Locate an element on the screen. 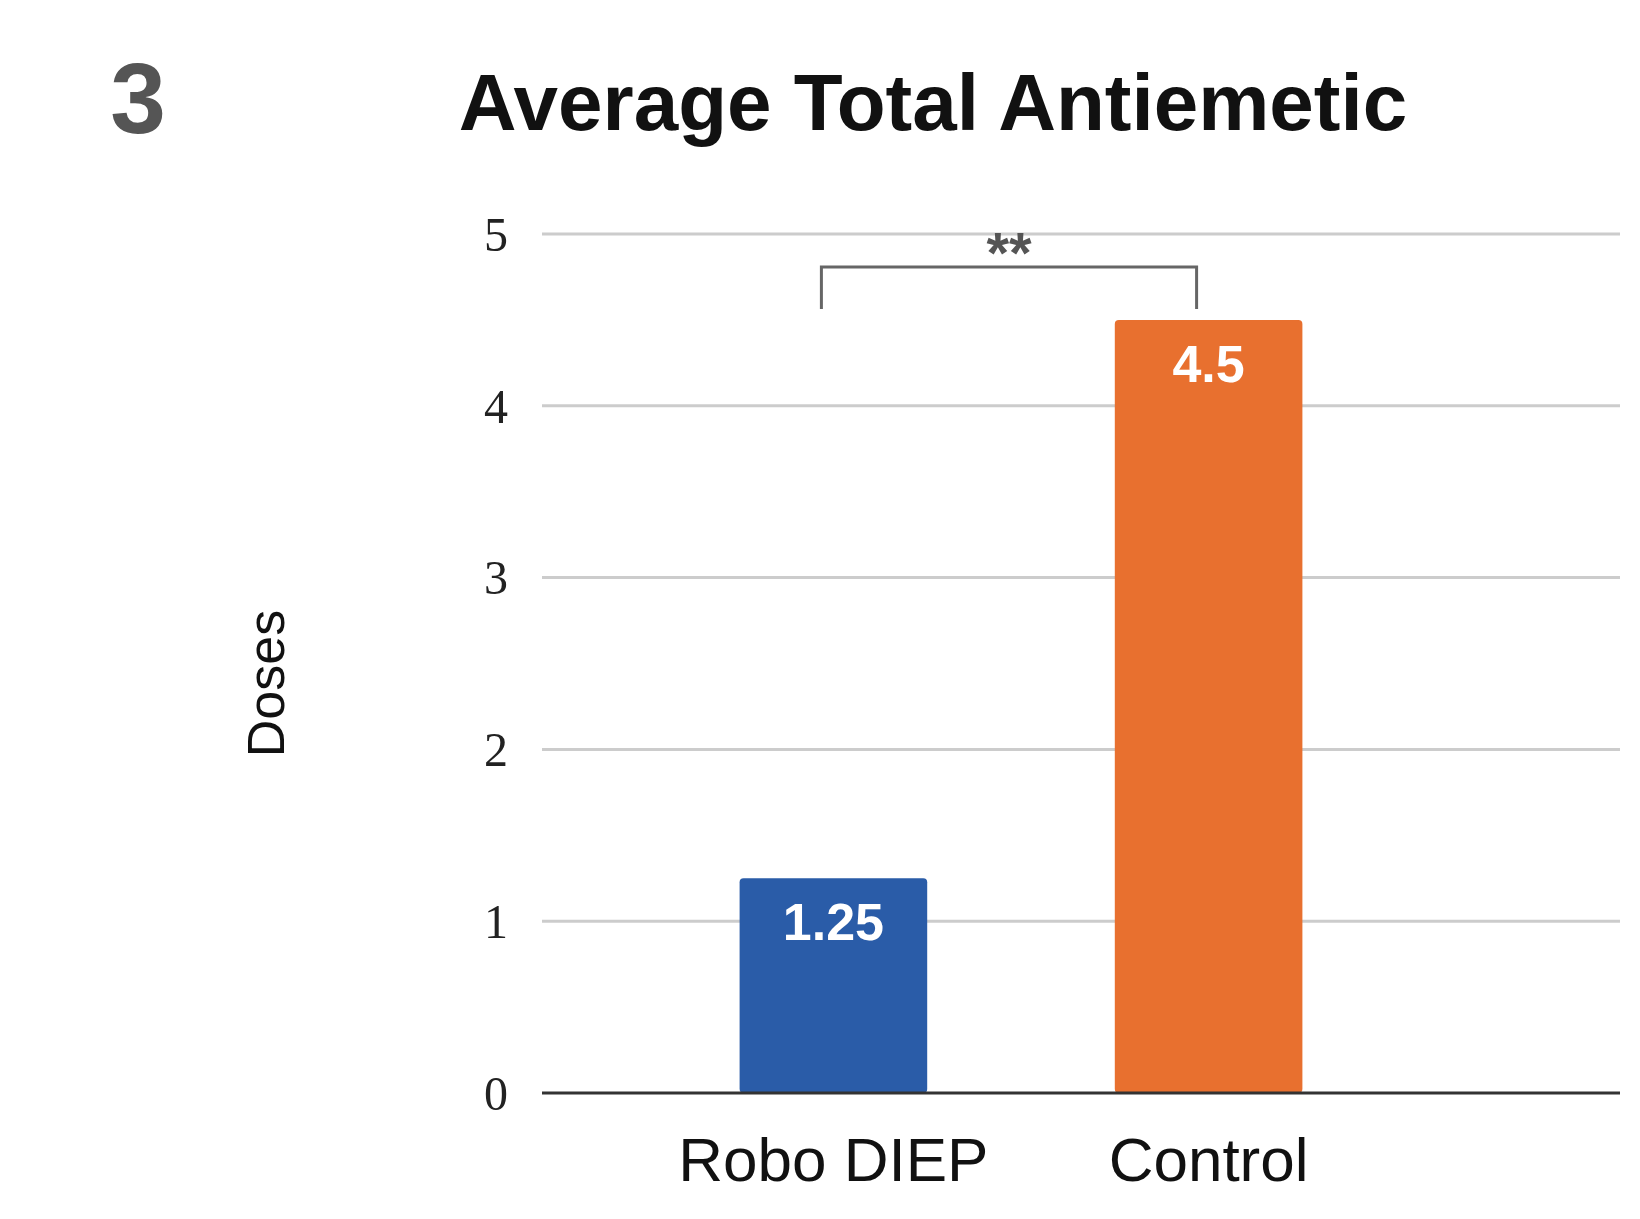 This screenshot has height=1219, width=1640. annotation: ** is located at coordinates (1009, 252).